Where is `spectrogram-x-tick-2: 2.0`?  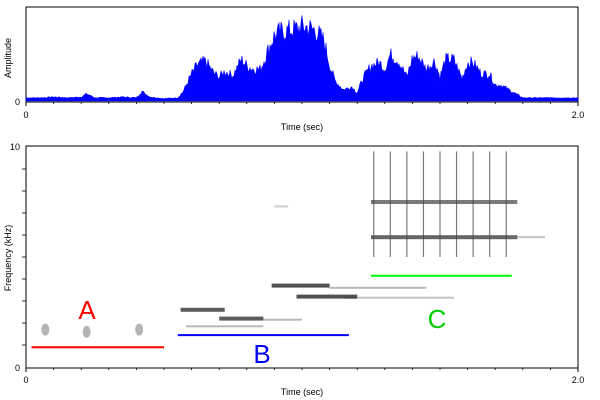 spectrogram-x-tick-2: 2.0 is located at coordinates (578, 380).